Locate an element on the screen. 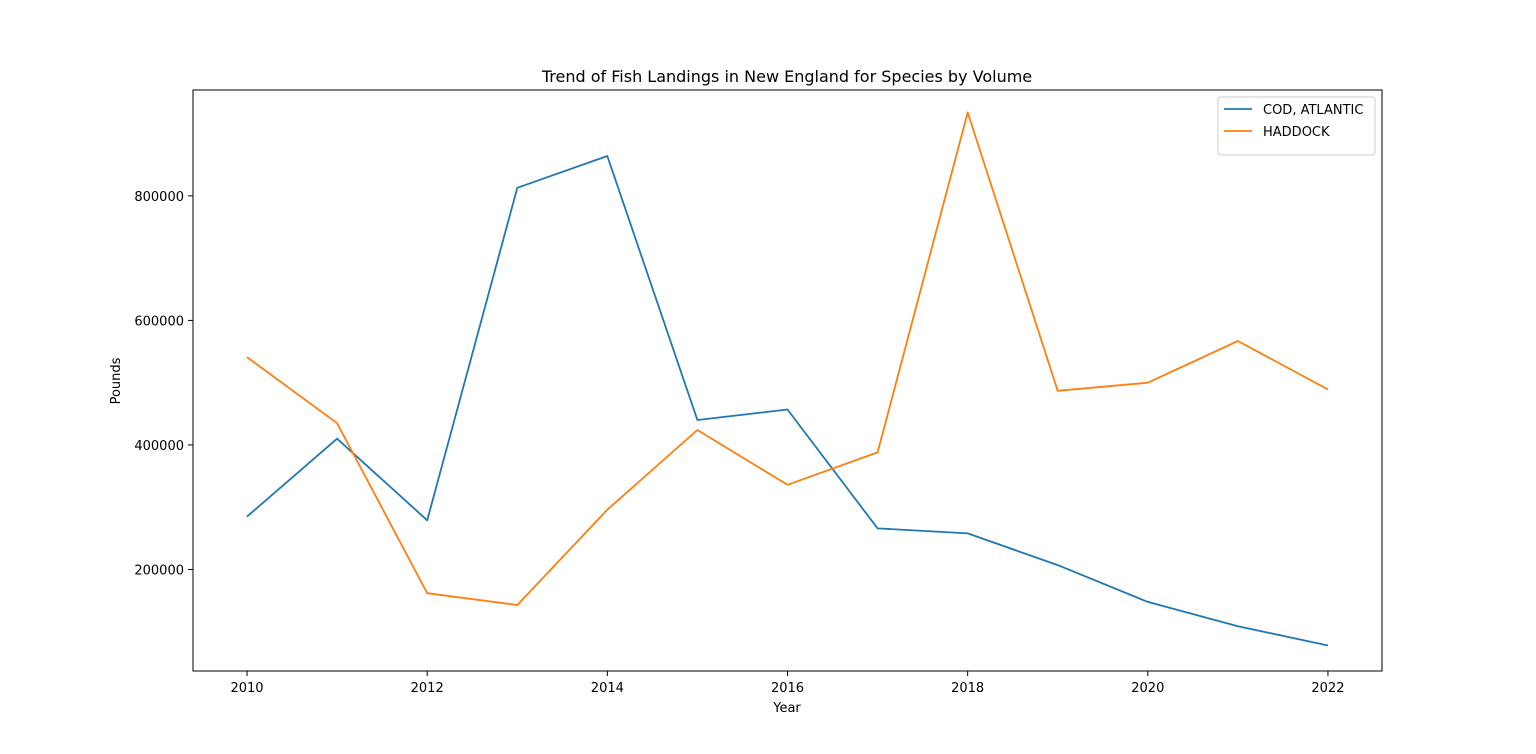 The image size is (1536, 754). y-axis: 200000 400000 600000 800000 is located at coordinates (163, 384).